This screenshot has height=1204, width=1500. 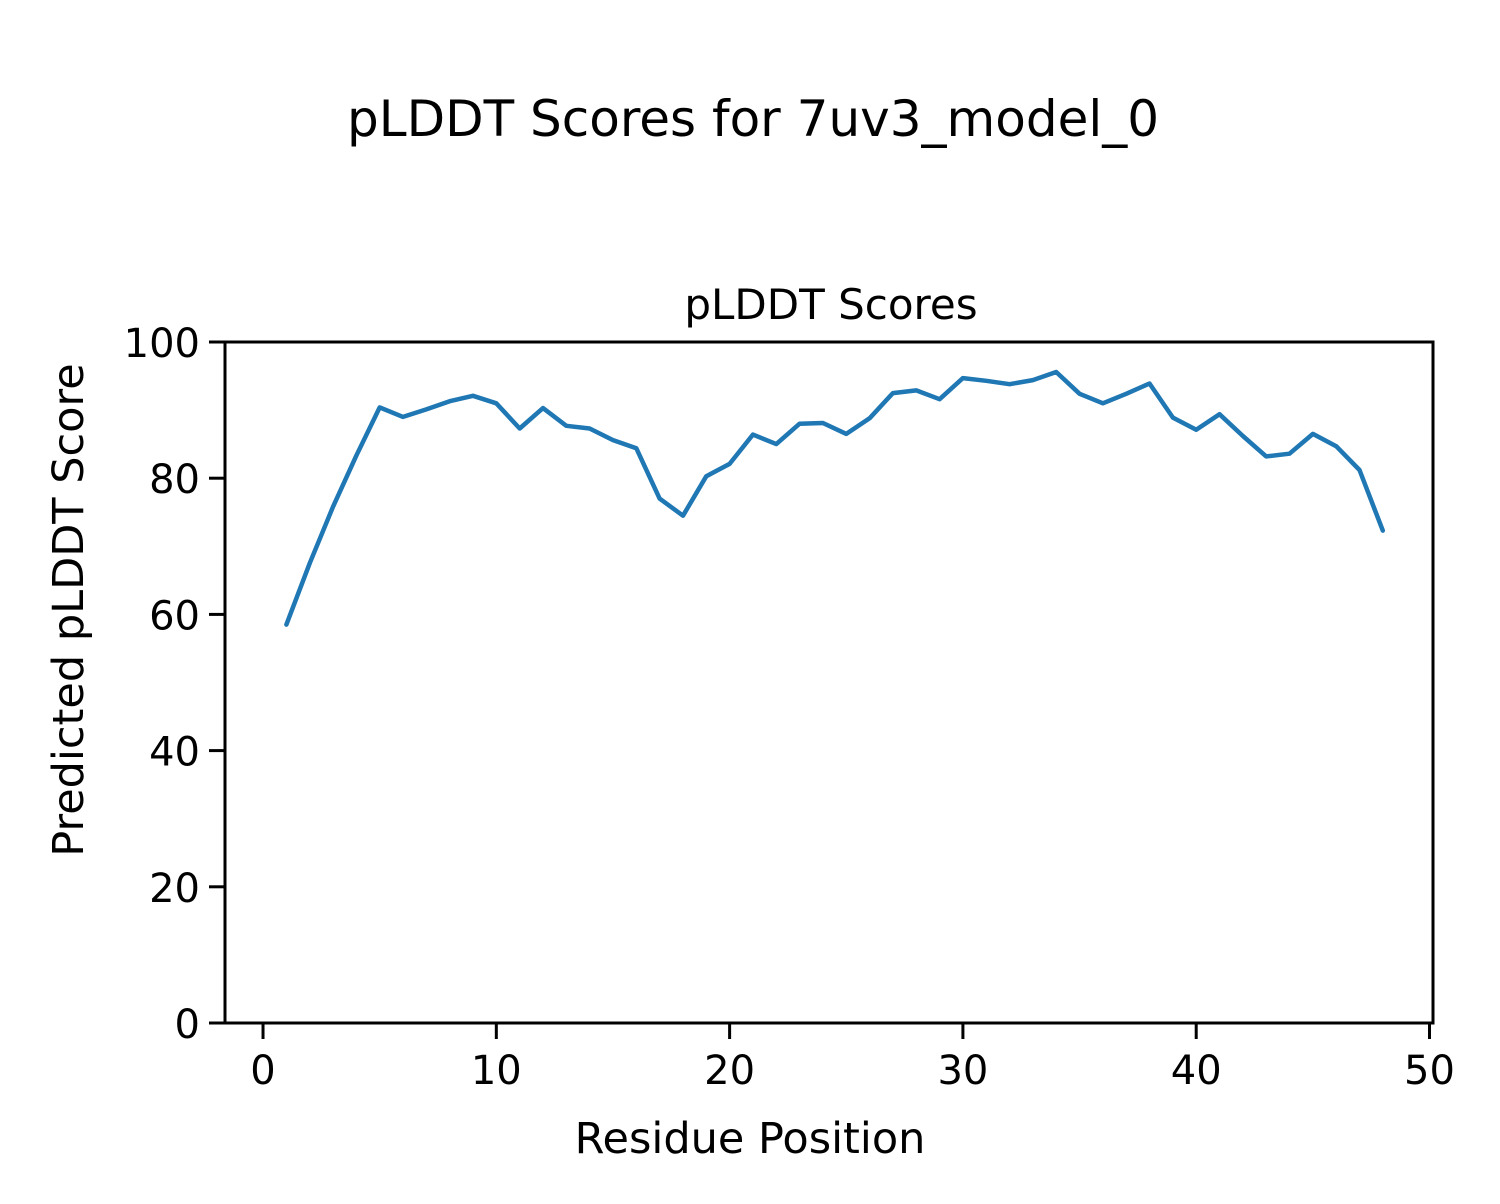 What do you see at coordinates (753, 119) in the screenshot?
I see `figure-suptitle: pLDDT Scores for 7uv3_model_0` at bounding box center [753, 119].